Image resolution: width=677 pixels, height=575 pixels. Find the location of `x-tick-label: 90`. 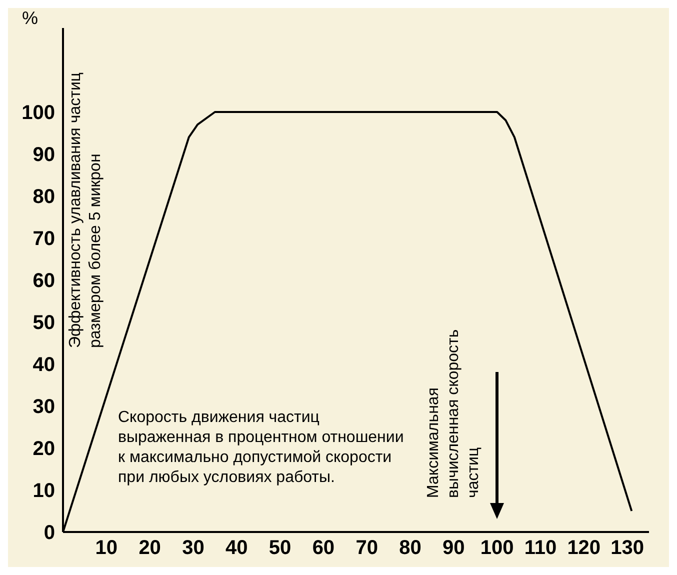

x-tick-label: 90 is located at coordinates (453, 548).